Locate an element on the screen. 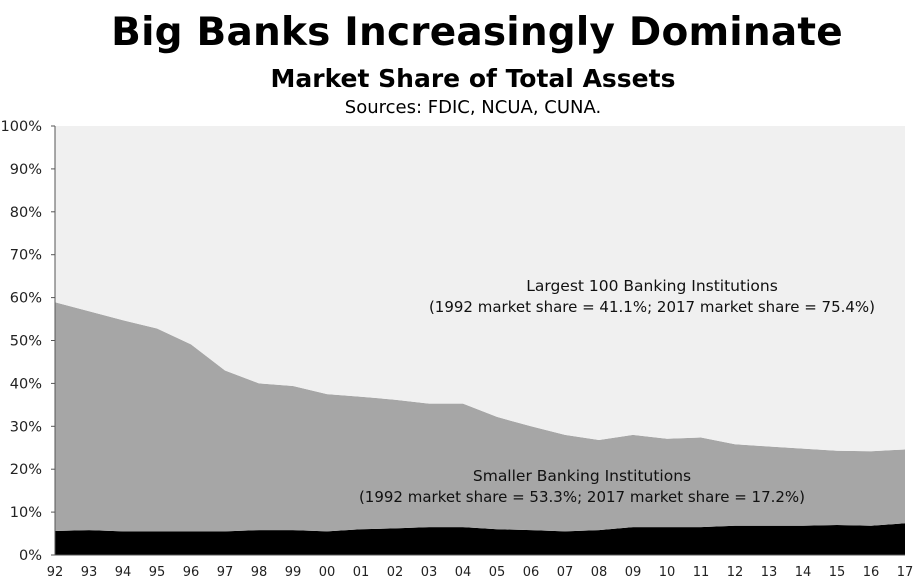 The width and height of the screenshot is (920, 586). y-tick-label: 80% is located at coordinates (26, 213).